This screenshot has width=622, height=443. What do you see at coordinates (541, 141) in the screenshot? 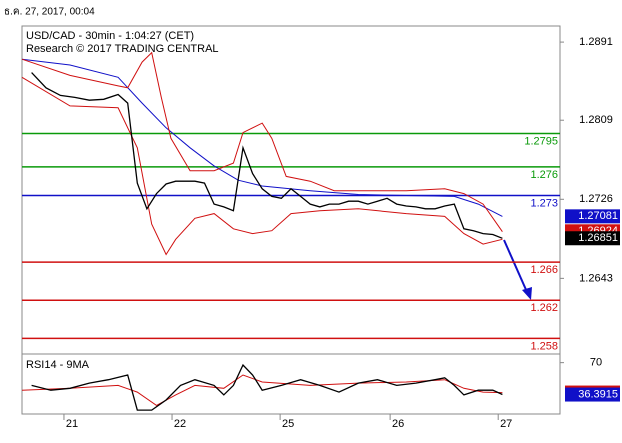
I see `level-label: 1.2795` at bounding box center [541, 141].